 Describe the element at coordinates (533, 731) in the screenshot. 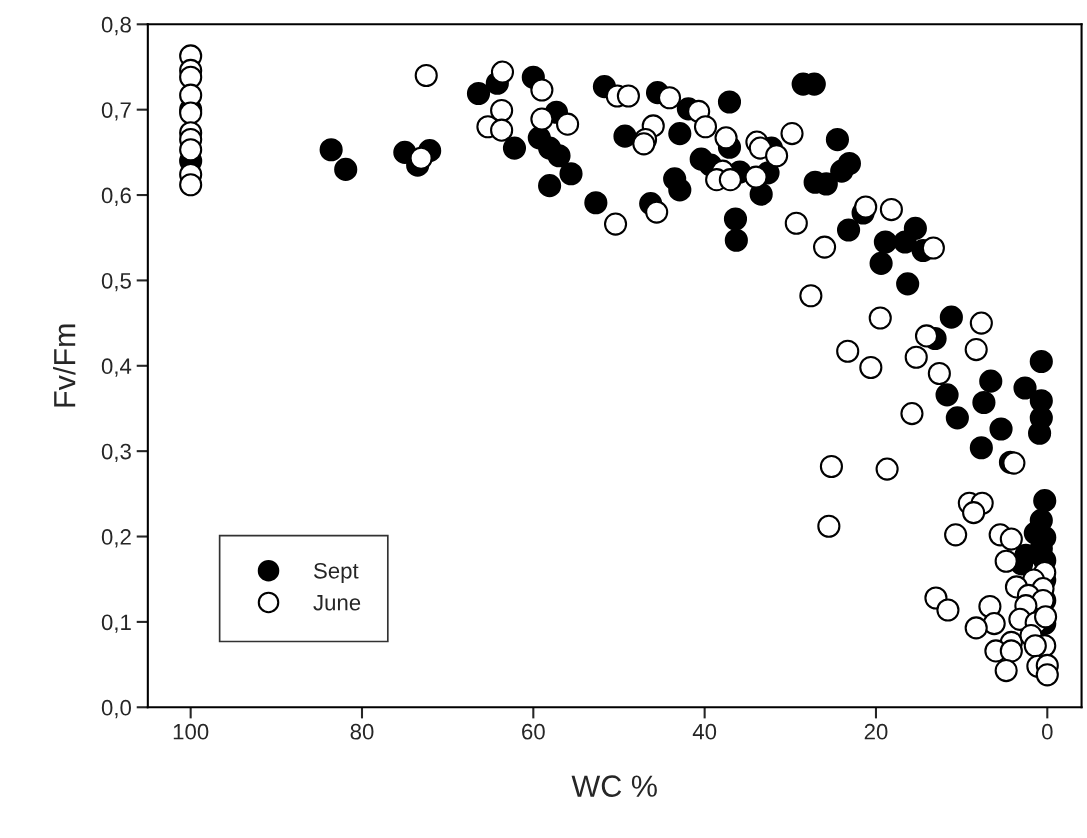

I see `x-tick-label: 60` at that location.